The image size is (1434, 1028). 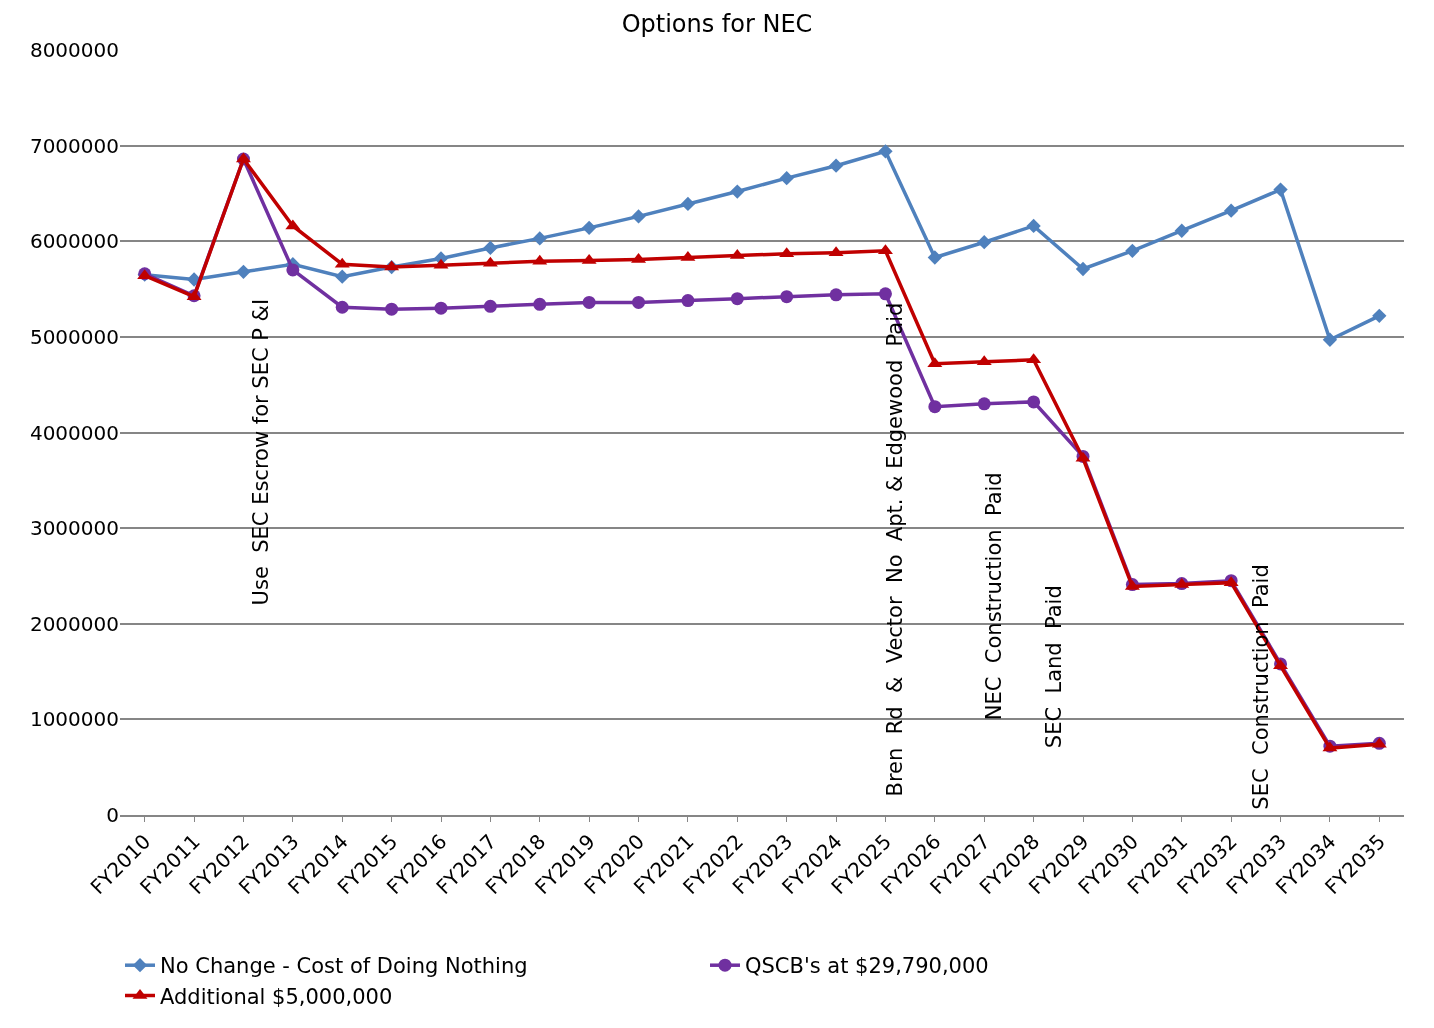 I want to click on annotation: SEC Construction Paid, so click(x=1260, y=687).